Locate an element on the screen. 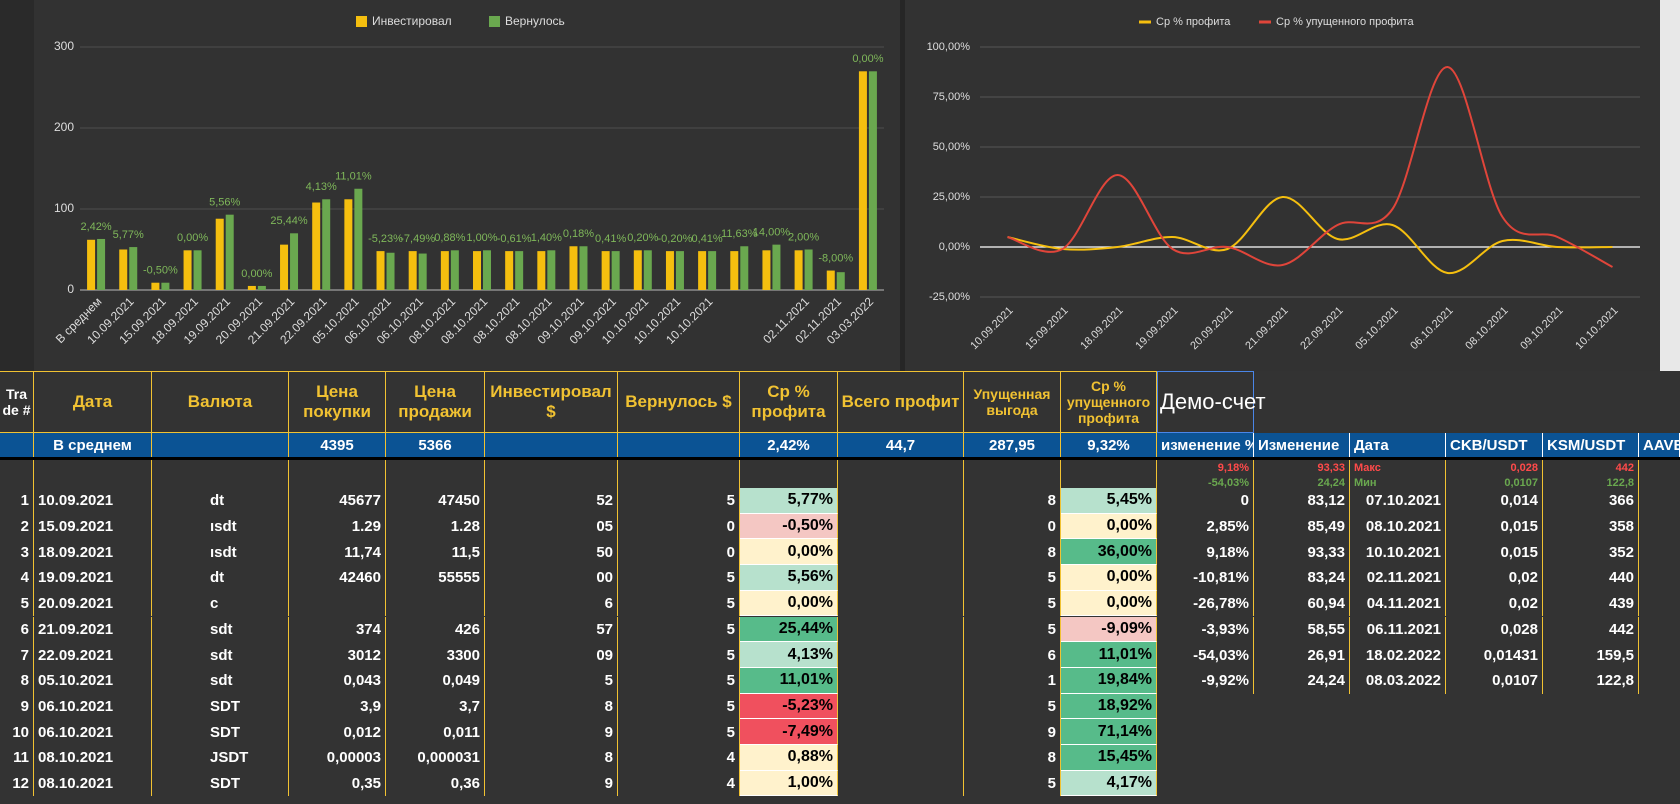  table-cell: 08.10.2021 is located at coordinates (93, 758).